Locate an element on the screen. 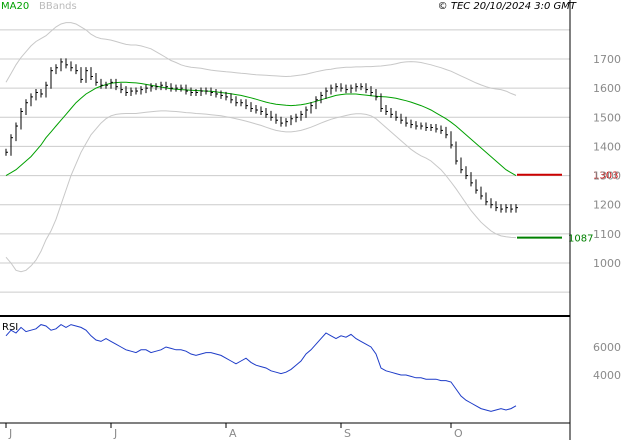  price-levels: 1303 1087 is located at coordinates (567, 208).